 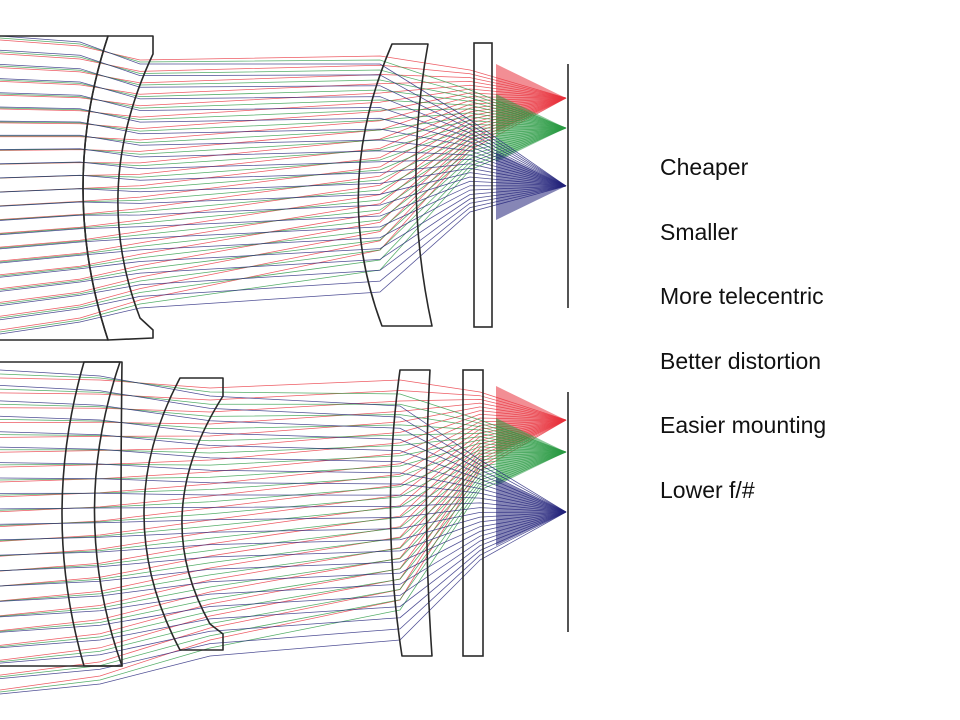 I want to click on lens-front-element, so click(x=61, y=514).